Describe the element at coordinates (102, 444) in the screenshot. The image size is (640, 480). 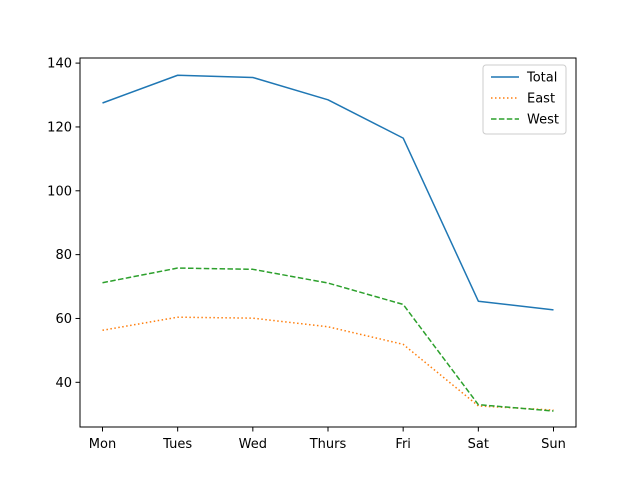
I see `x-tick-label: Mon` at that location.